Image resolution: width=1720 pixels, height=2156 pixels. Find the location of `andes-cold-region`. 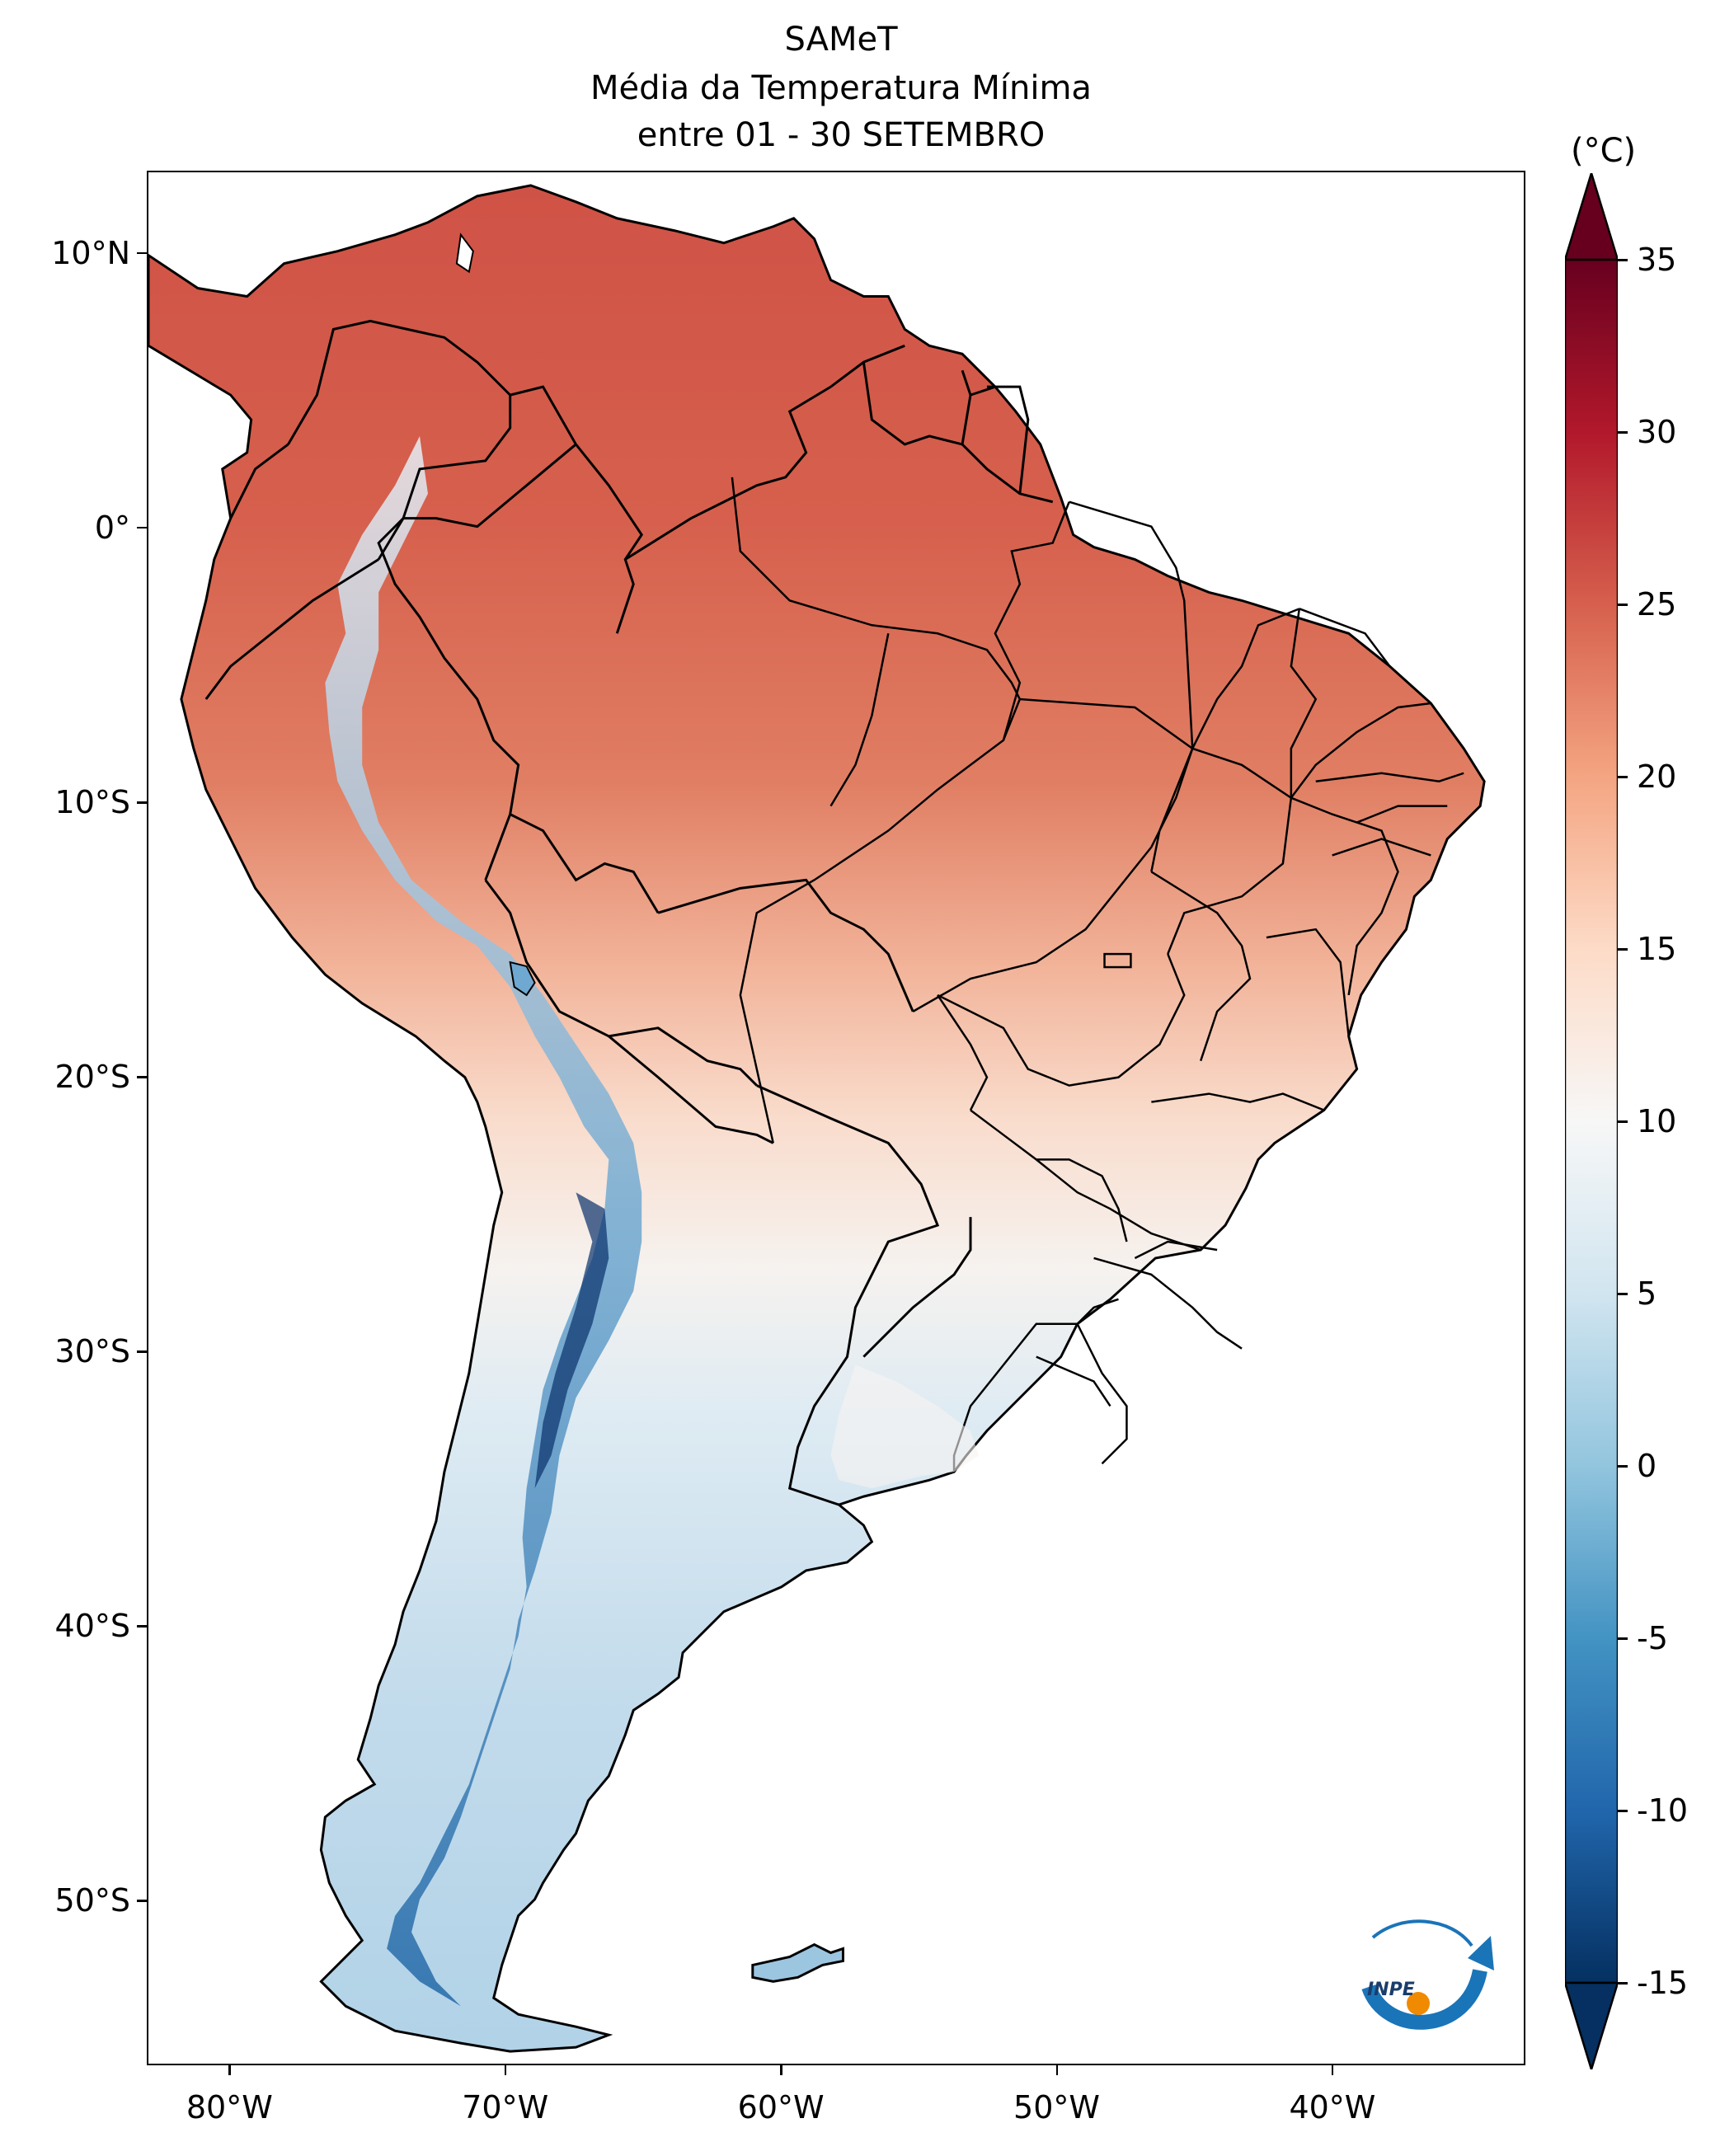

andes-cold-region is located at coordinates (483, 1221).